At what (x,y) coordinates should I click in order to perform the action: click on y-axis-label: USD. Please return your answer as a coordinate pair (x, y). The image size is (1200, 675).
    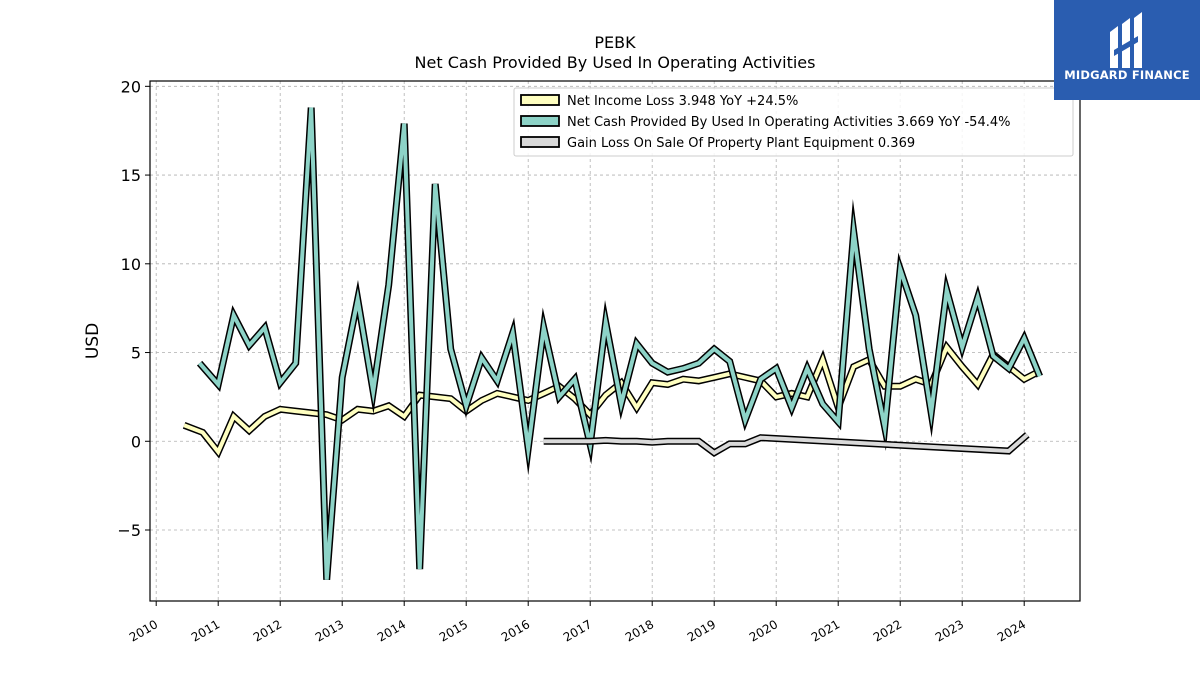
    Looking at the image, I should click on (93, 341).